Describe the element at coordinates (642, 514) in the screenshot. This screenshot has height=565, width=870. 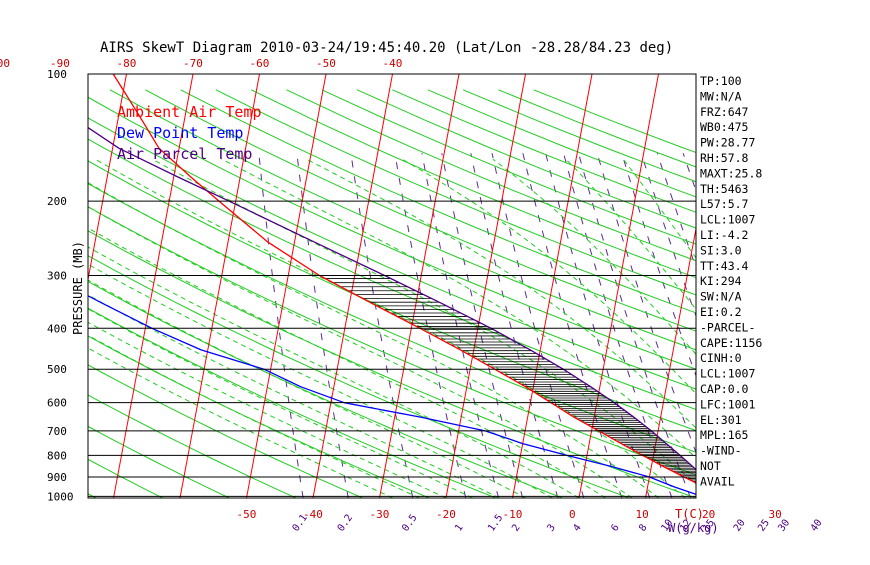
I see `bottom-temp-tick-label: 10` at that location.